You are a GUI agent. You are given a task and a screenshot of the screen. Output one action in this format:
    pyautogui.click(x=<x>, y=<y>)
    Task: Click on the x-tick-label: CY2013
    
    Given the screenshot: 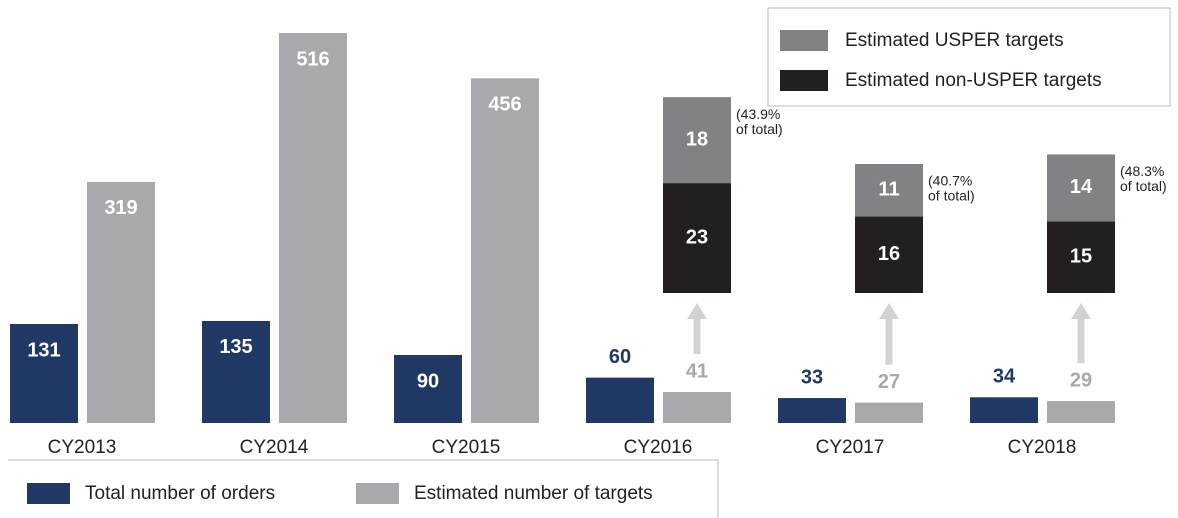 What is the action you would take?
    pyautogui.click(x=82, y=447)
    